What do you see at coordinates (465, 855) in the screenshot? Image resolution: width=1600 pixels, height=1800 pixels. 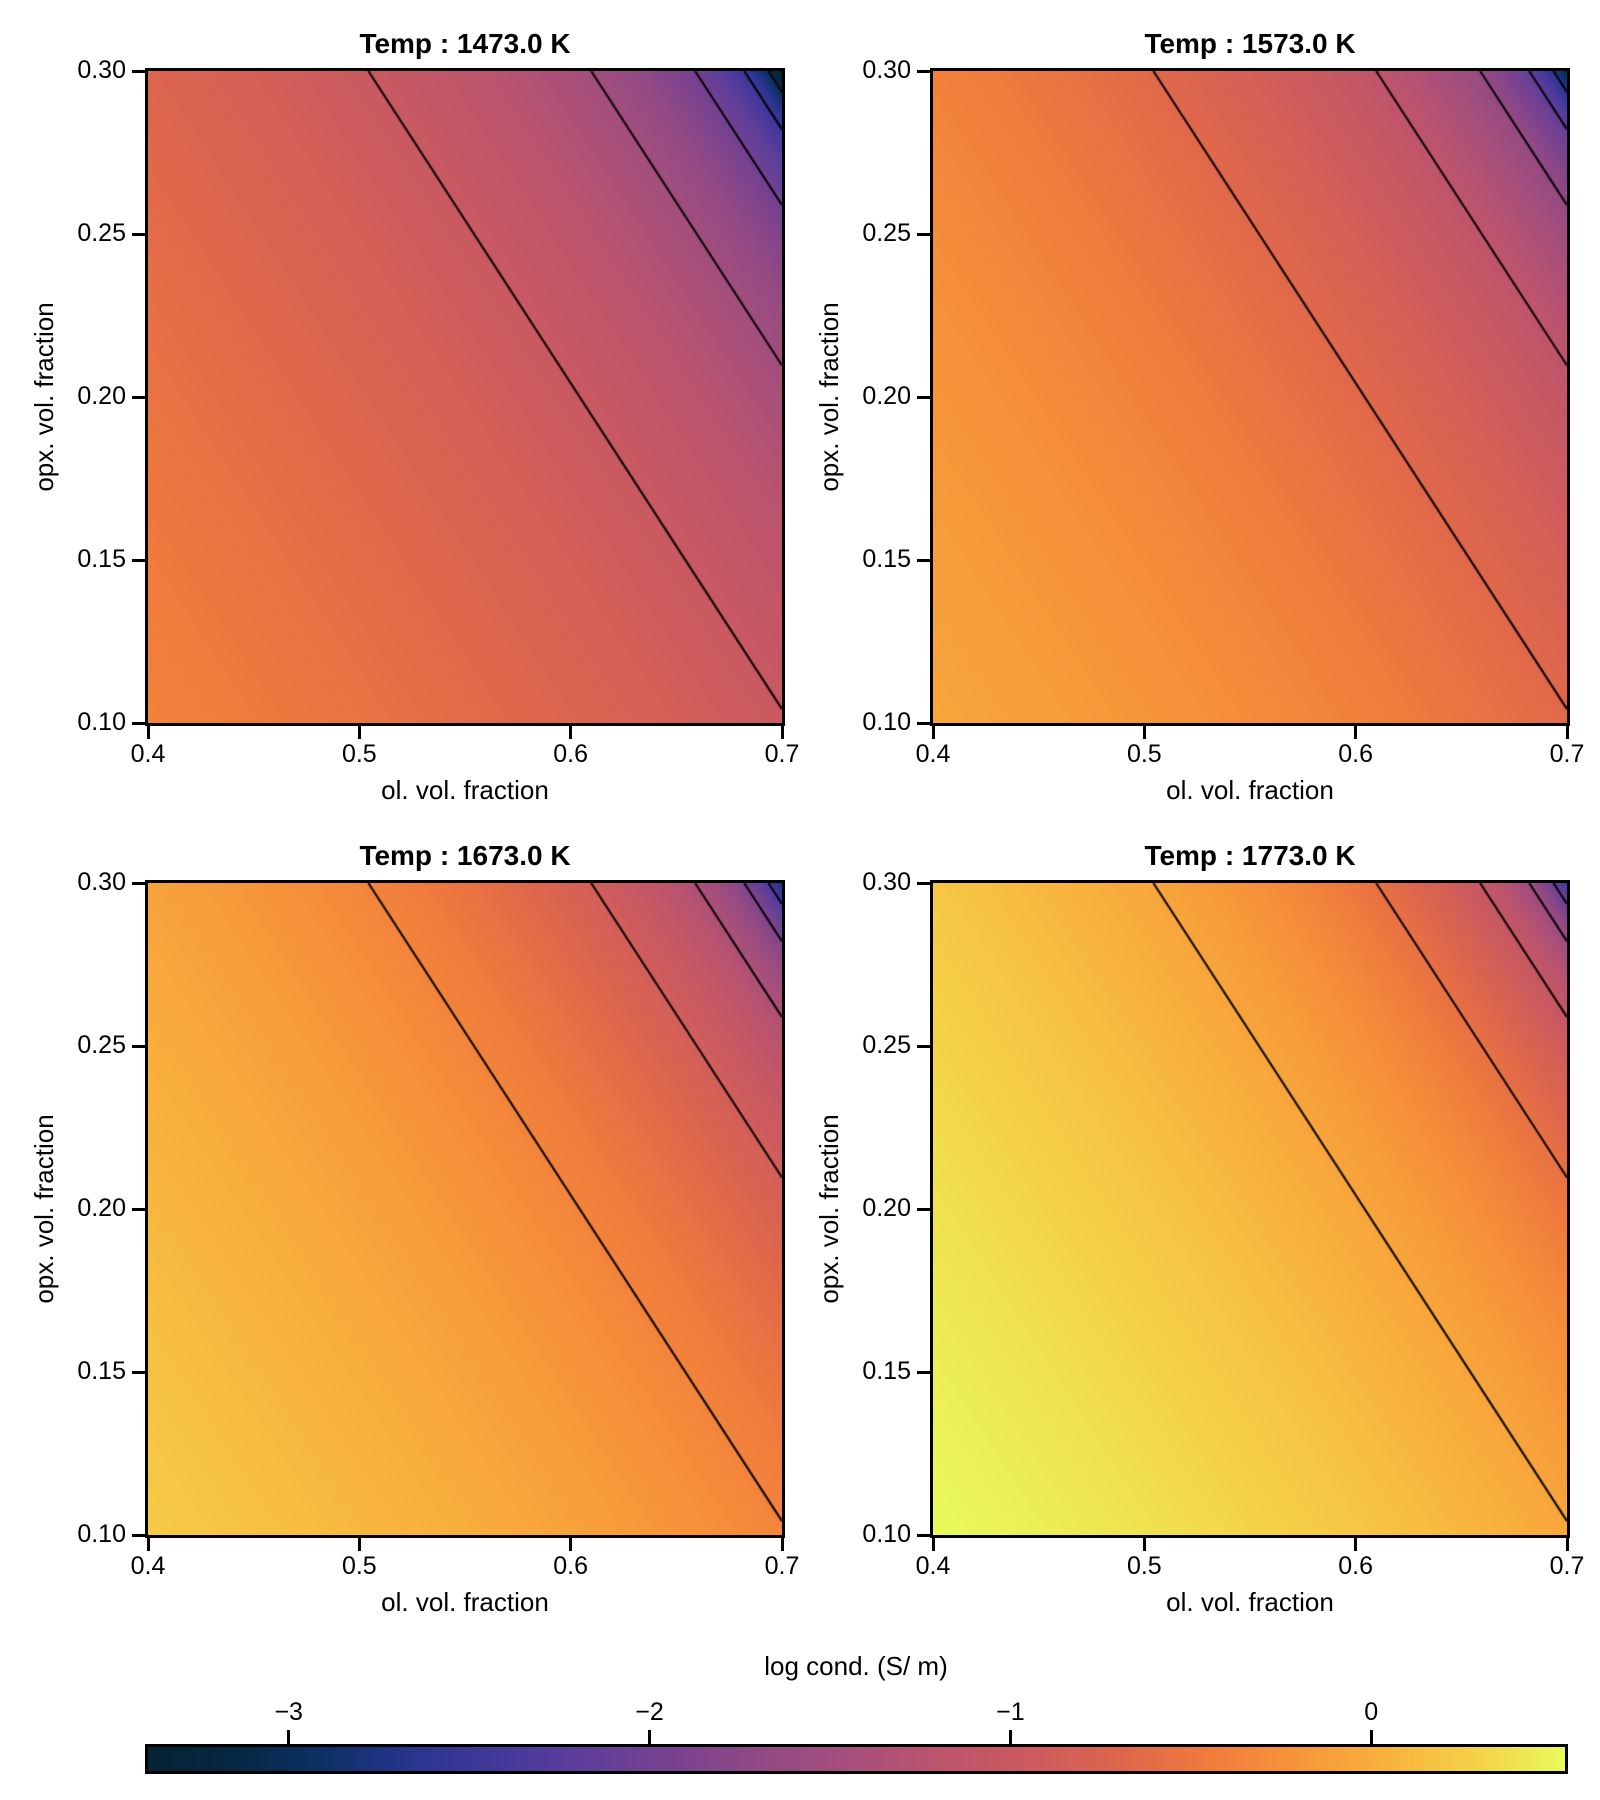 I see `subplot-title-1673: Temp : 1673.0 K` at bounding box center [465, 855].